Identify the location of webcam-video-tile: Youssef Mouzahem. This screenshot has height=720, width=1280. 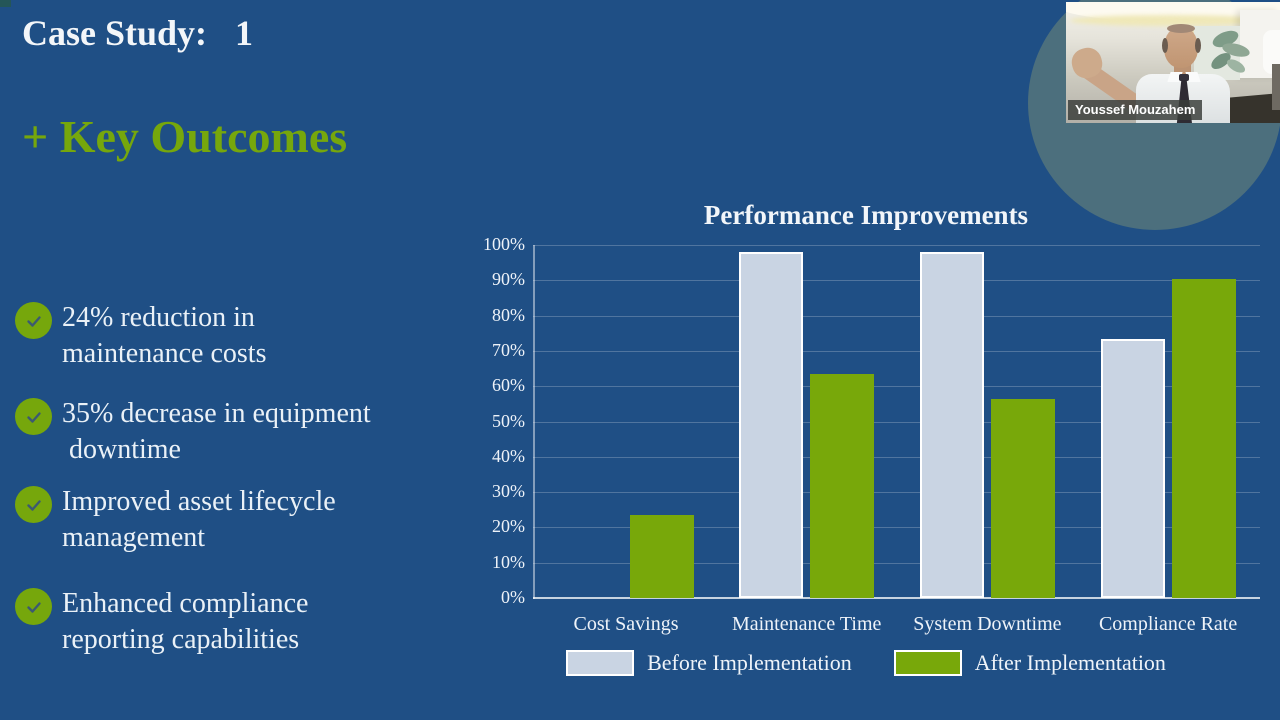
(1173, 62).